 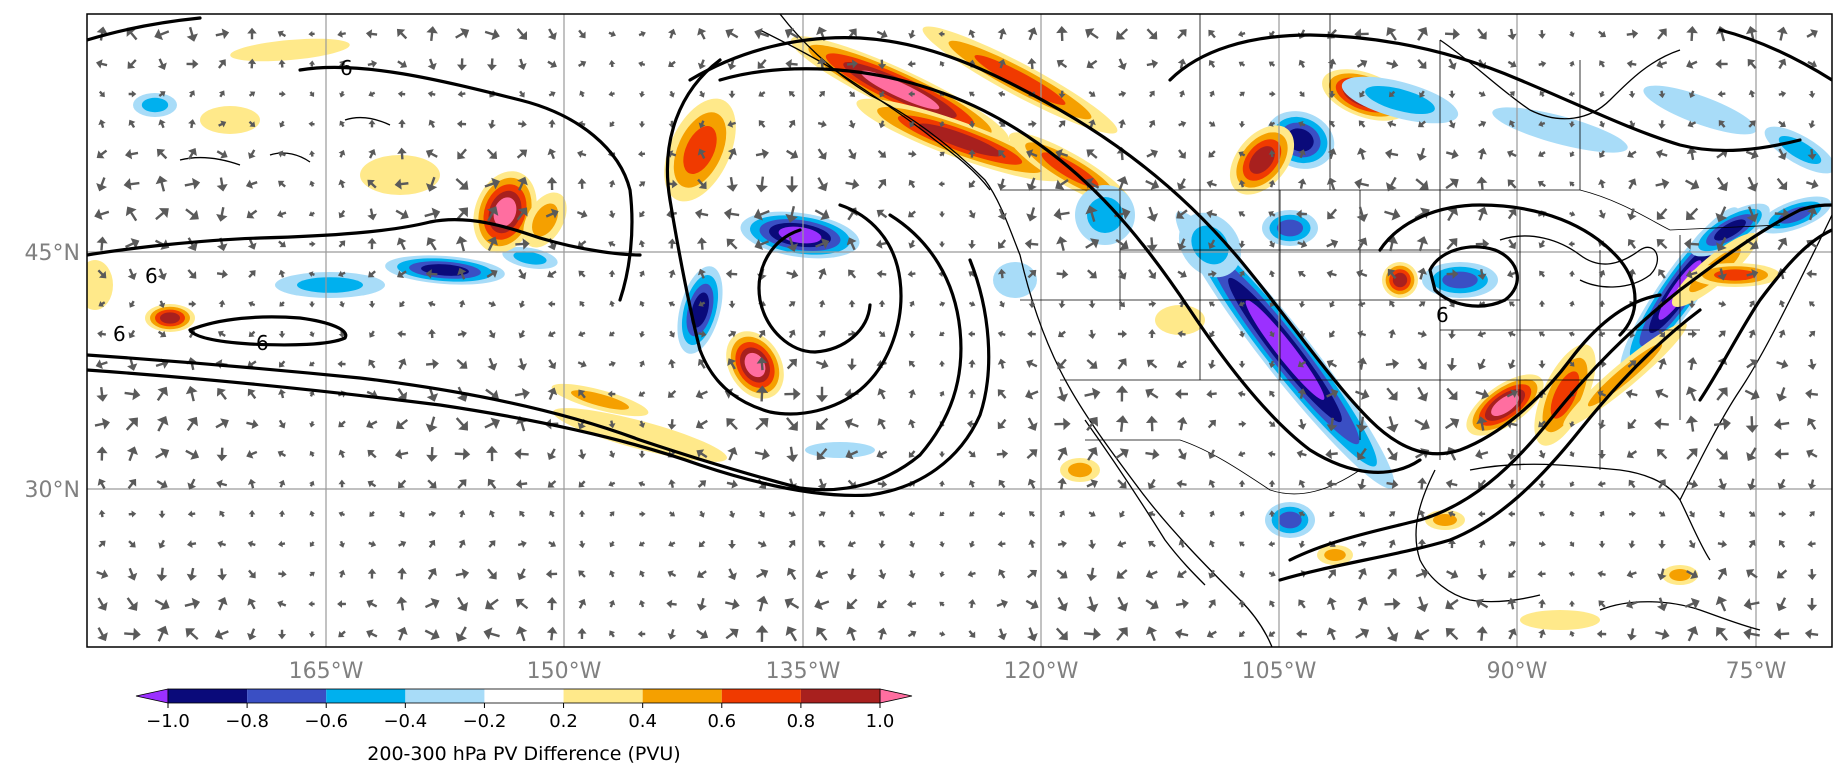 I want to click on colorbar-segment, so click(x=524, y=696).